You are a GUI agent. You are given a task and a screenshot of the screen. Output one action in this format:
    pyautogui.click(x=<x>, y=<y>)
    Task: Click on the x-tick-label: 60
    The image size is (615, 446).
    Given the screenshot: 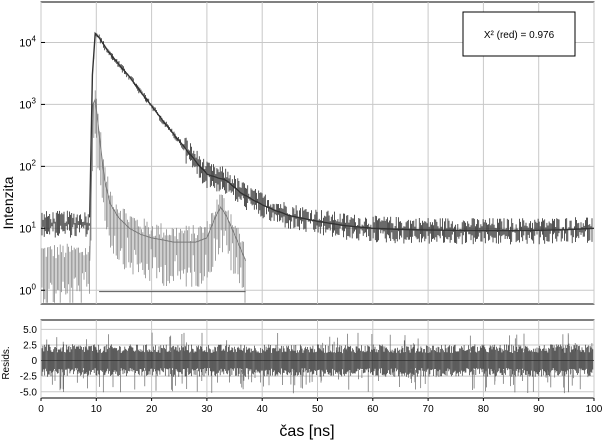 What is the action you would take?
    pyautogui.click(x=373, y=409)
    